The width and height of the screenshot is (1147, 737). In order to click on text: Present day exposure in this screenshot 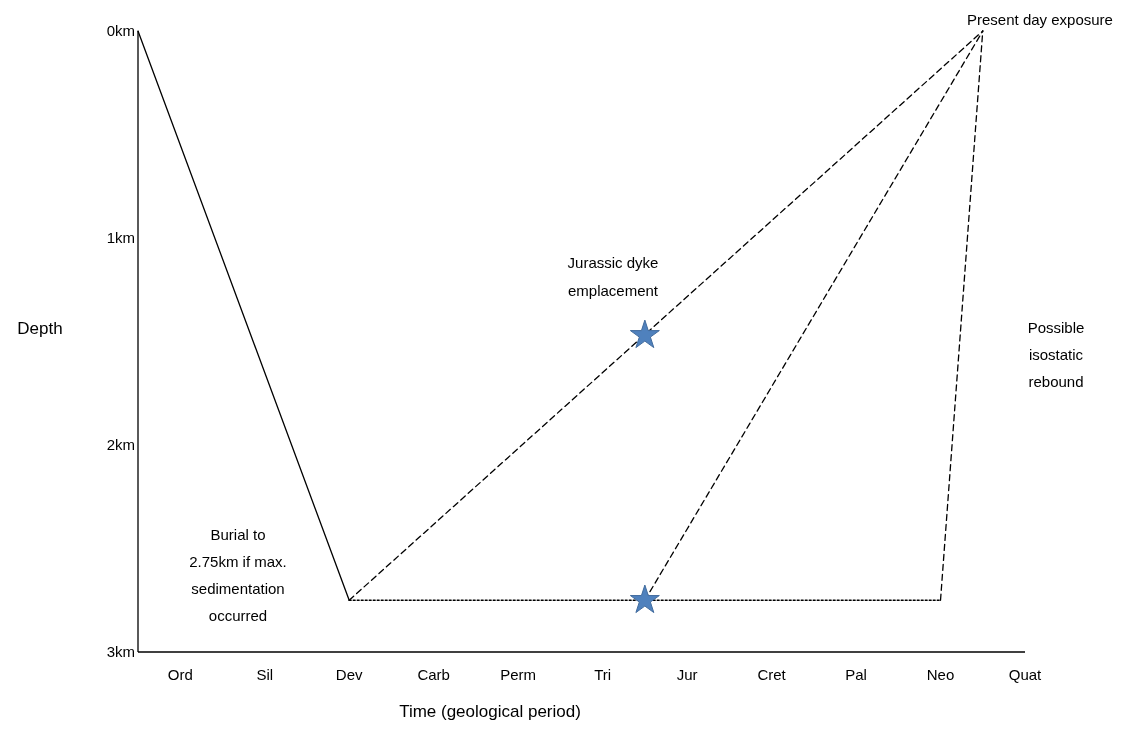, I will do `click(1040, 19)`.